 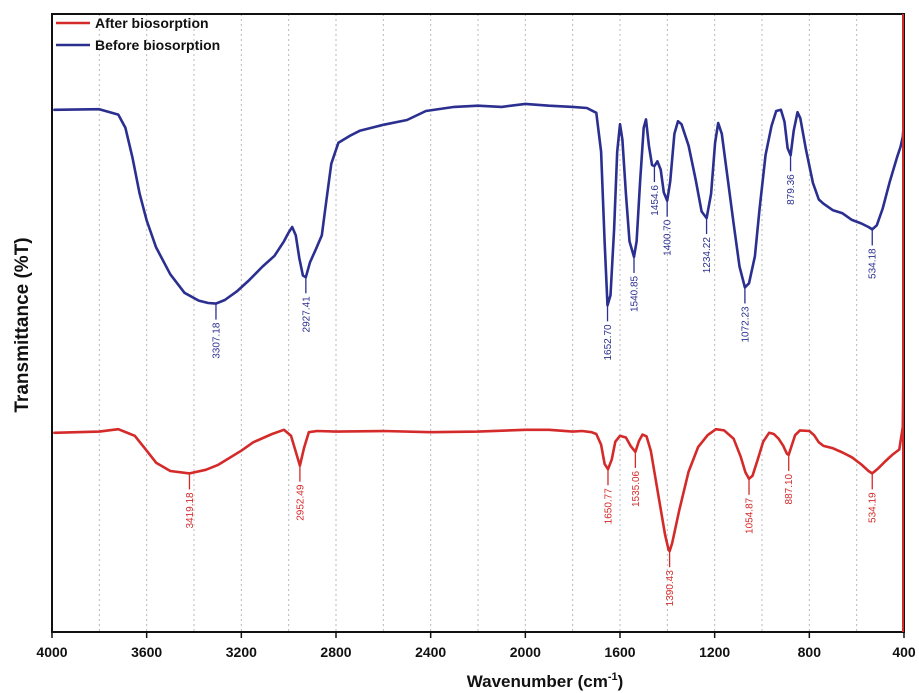 I want to click on peak-label: 1540.85, so click(x=635, y=293).